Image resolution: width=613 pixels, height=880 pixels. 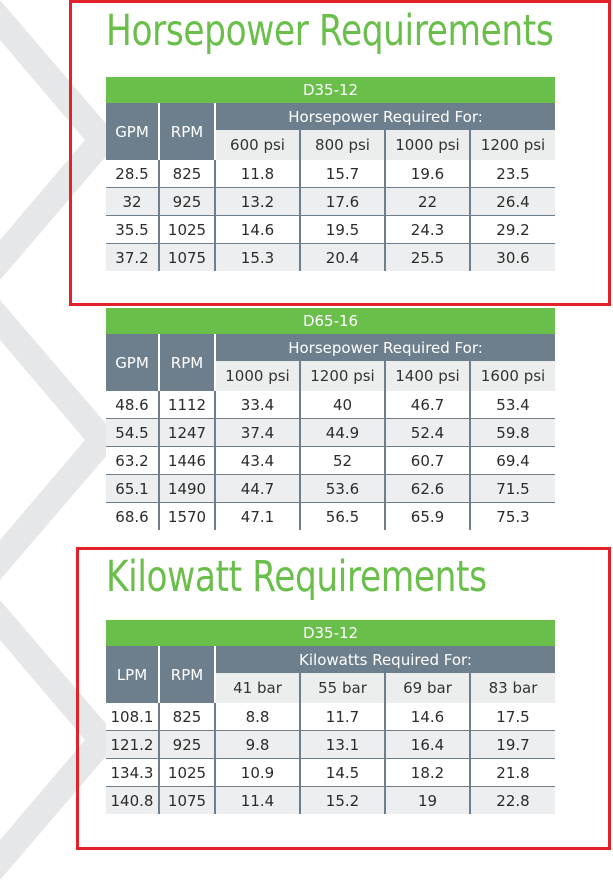 What do you see at coordinates (133, 674) in the screenshot?
I see `lpm-column-header: LPM` at bounding box center [133, 674].